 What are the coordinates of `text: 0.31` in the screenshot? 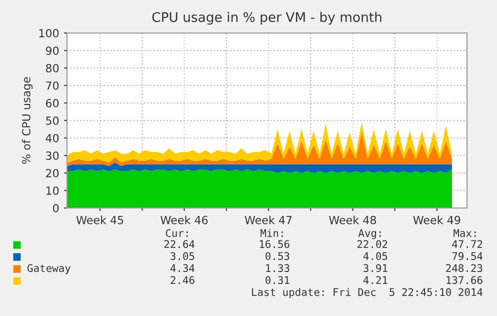 It's located at (278, 280).